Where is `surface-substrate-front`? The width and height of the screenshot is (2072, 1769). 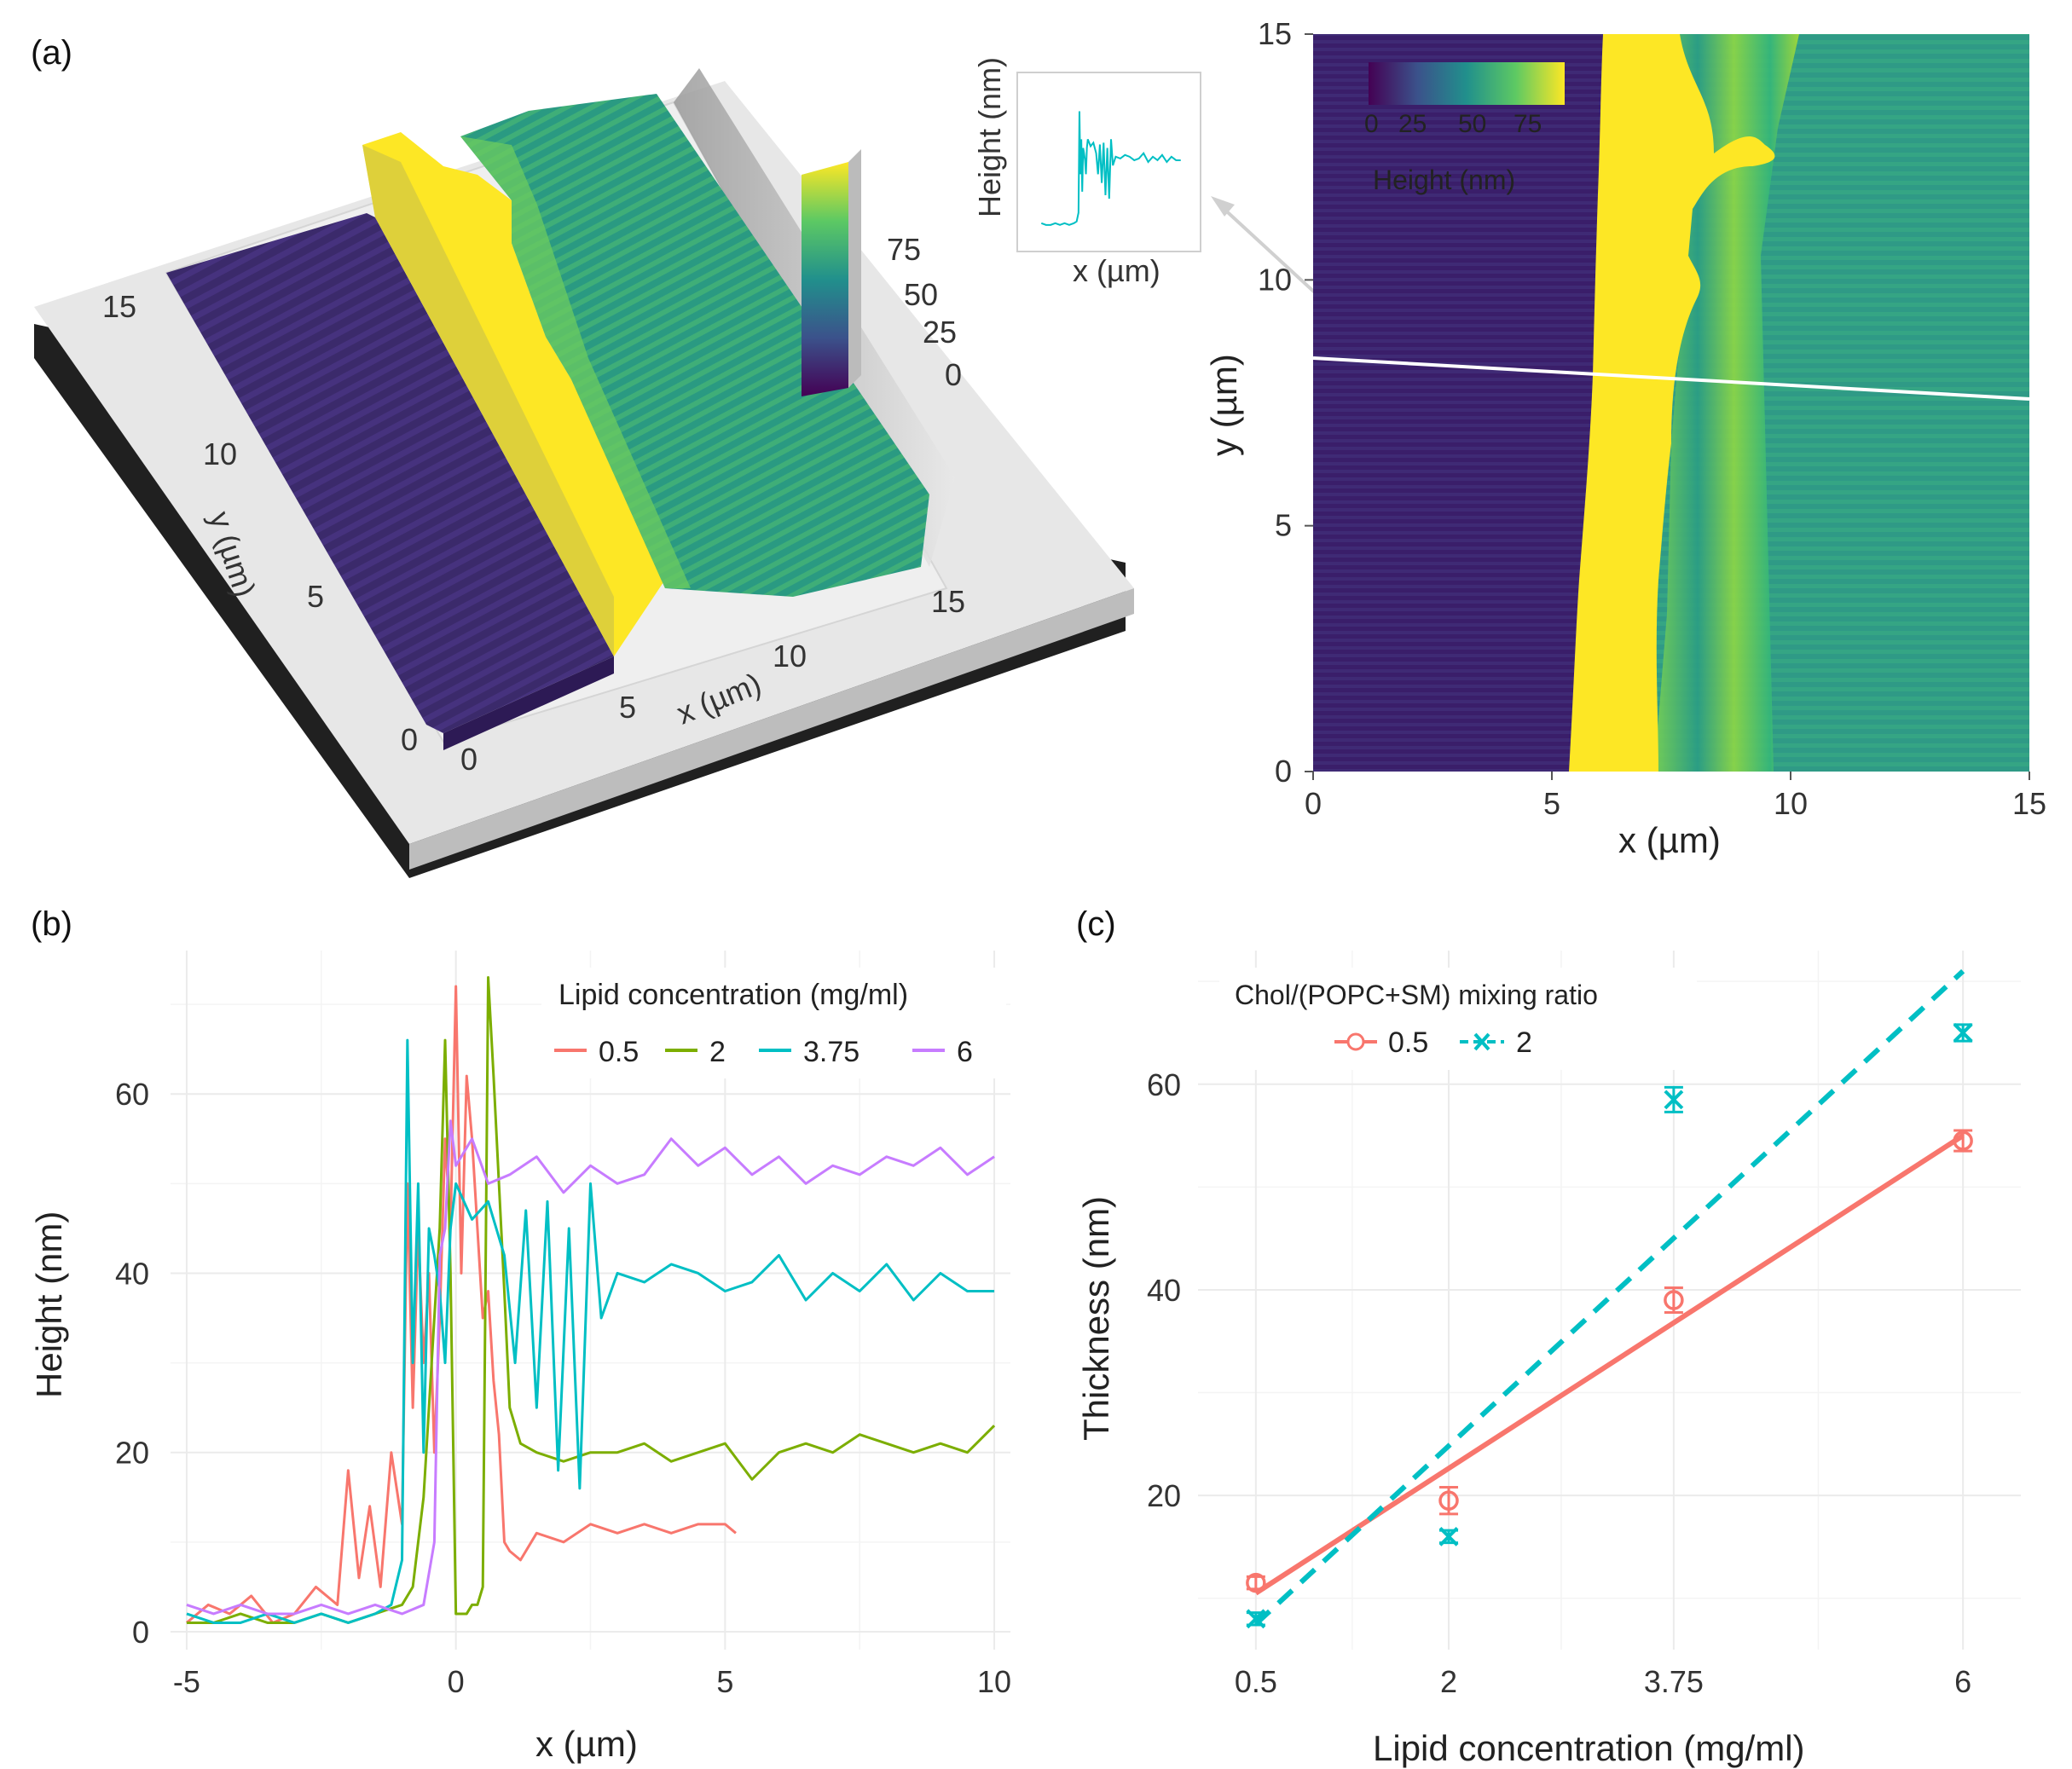 surface-substrate-front is located at coordinates (528, 703).